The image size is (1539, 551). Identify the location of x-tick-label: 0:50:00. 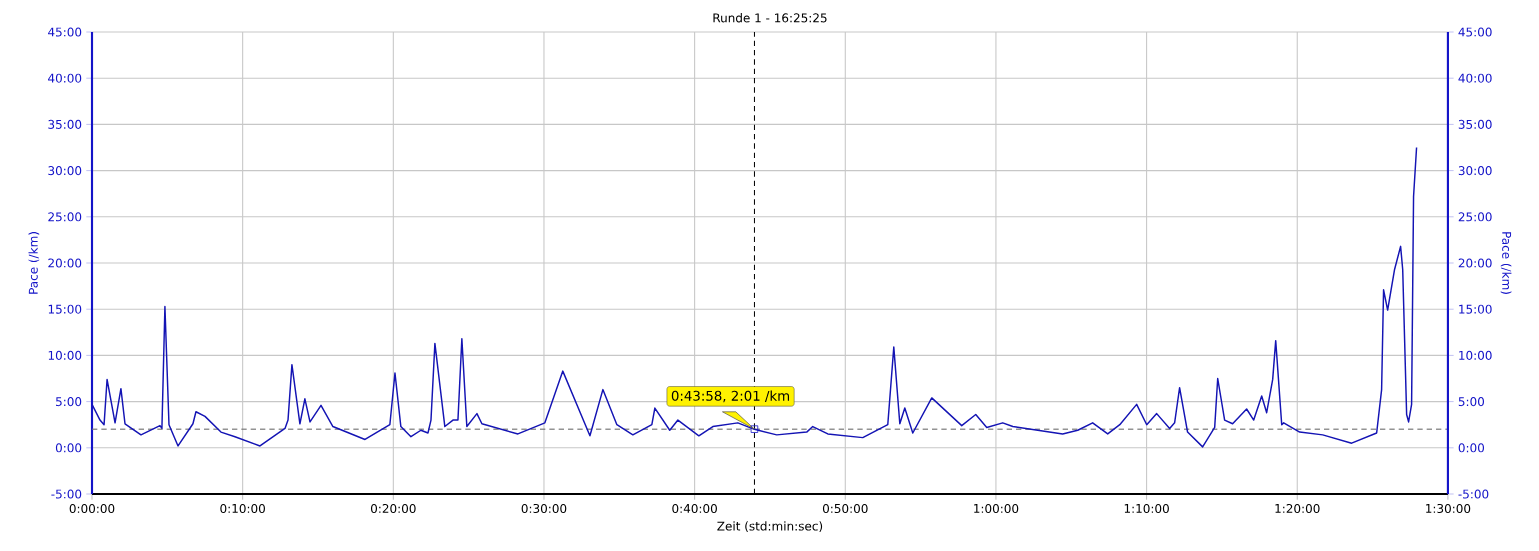
(845, 508).